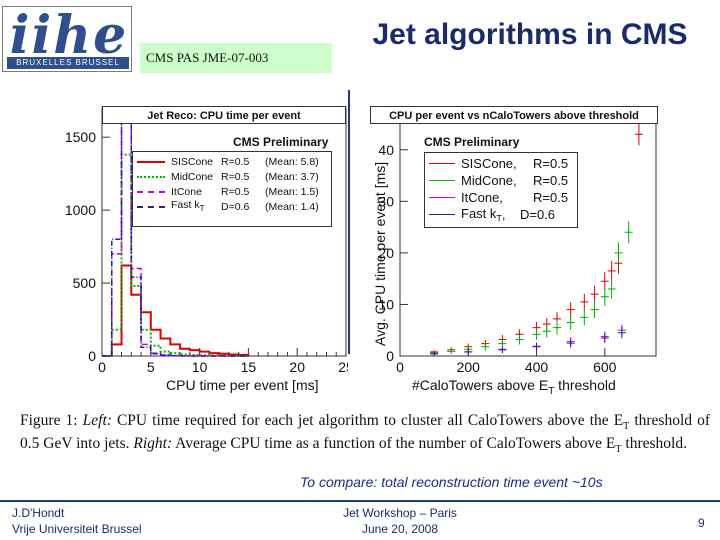 The height and width of the screenshot is (540, 720). I want to click on legend-param: , D=0.6, so click(528, 214).